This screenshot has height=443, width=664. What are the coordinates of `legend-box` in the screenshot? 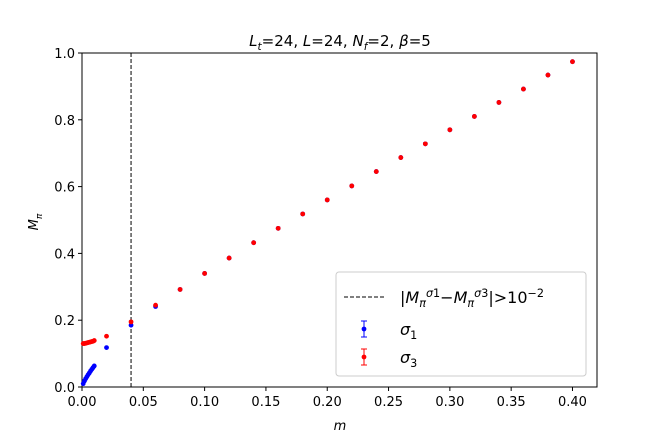 It's located at (461, 324).